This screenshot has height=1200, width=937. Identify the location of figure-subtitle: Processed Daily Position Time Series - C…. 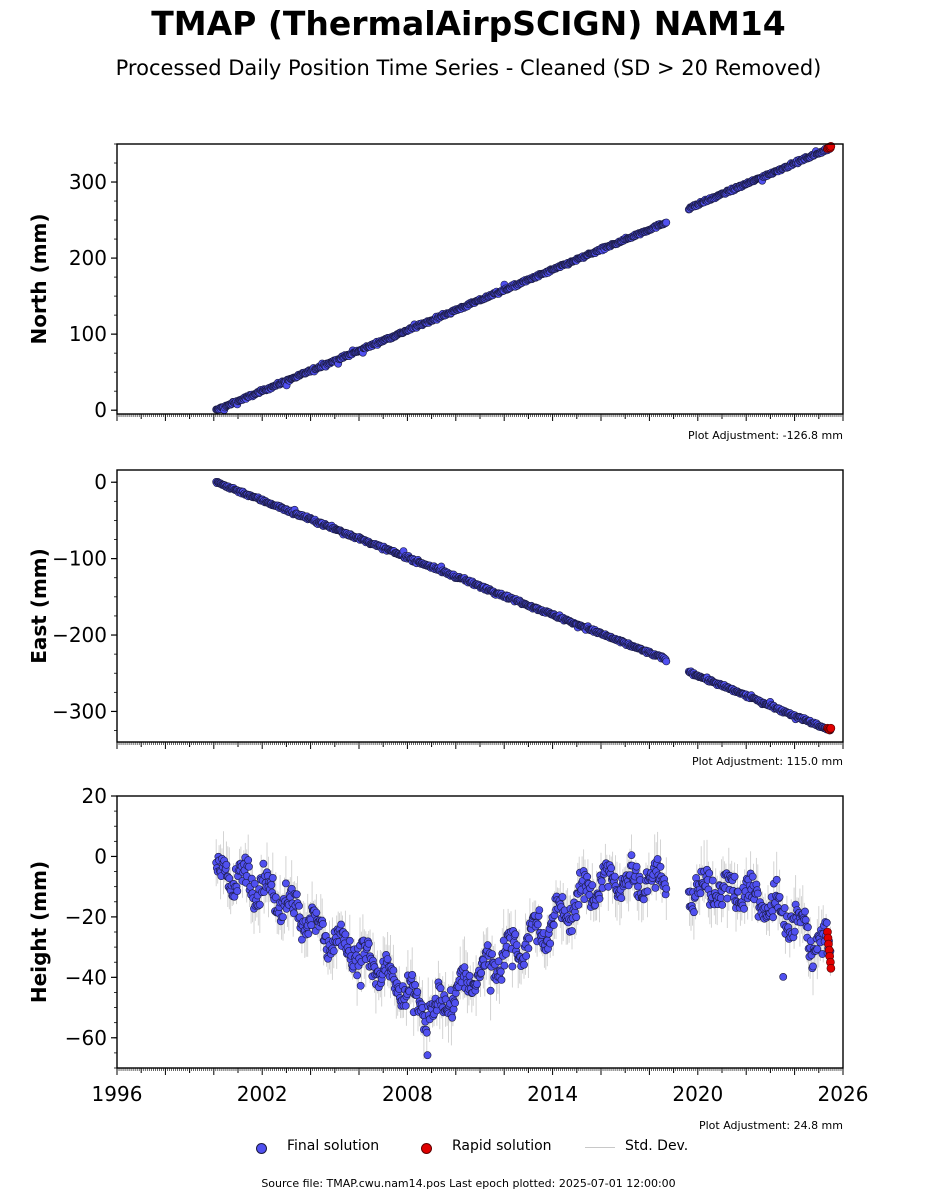
(468, 68).